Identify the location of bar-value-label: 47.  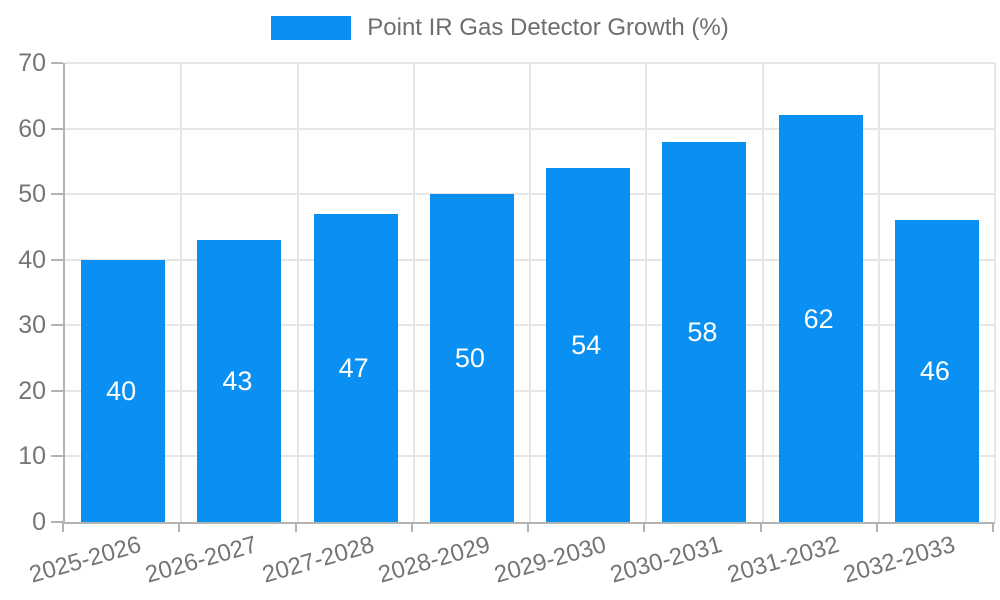
(353, 367).